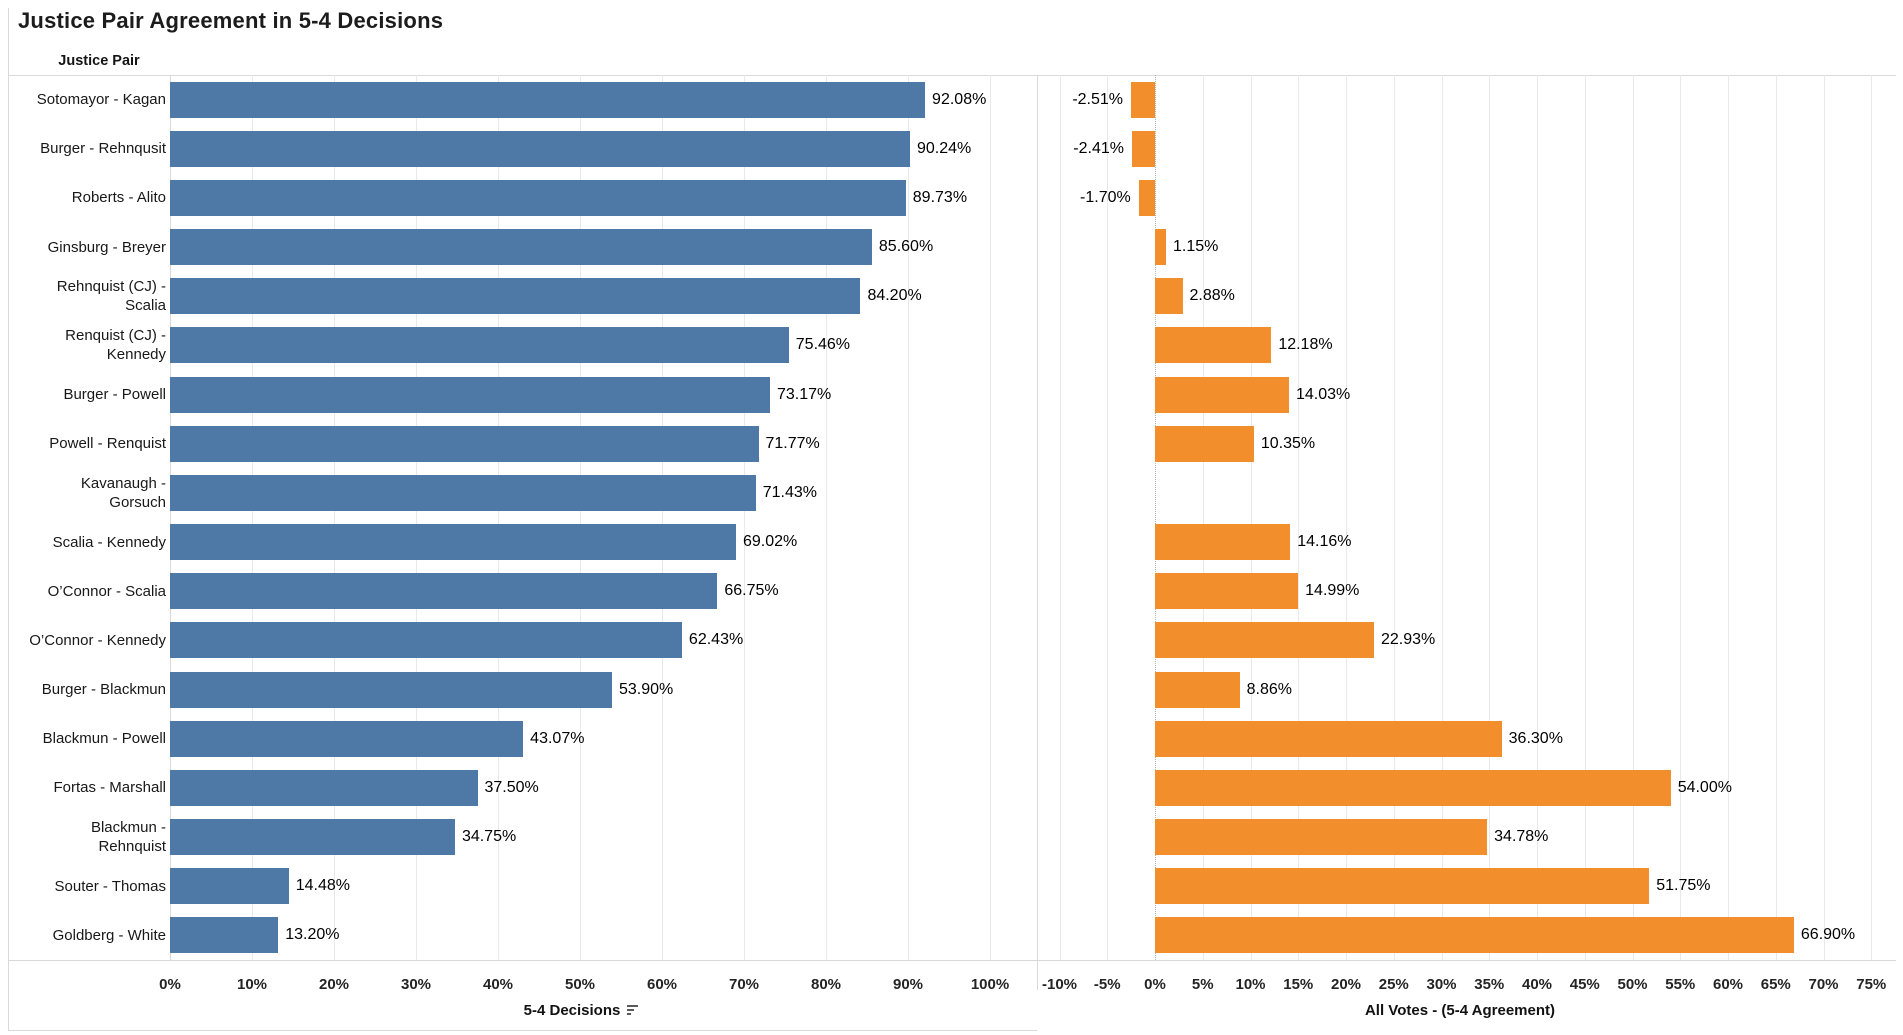 The height and width of the screenshot is (1035, 1903). I want to click on axis-tick-label: 25%, so click(1393, 984).